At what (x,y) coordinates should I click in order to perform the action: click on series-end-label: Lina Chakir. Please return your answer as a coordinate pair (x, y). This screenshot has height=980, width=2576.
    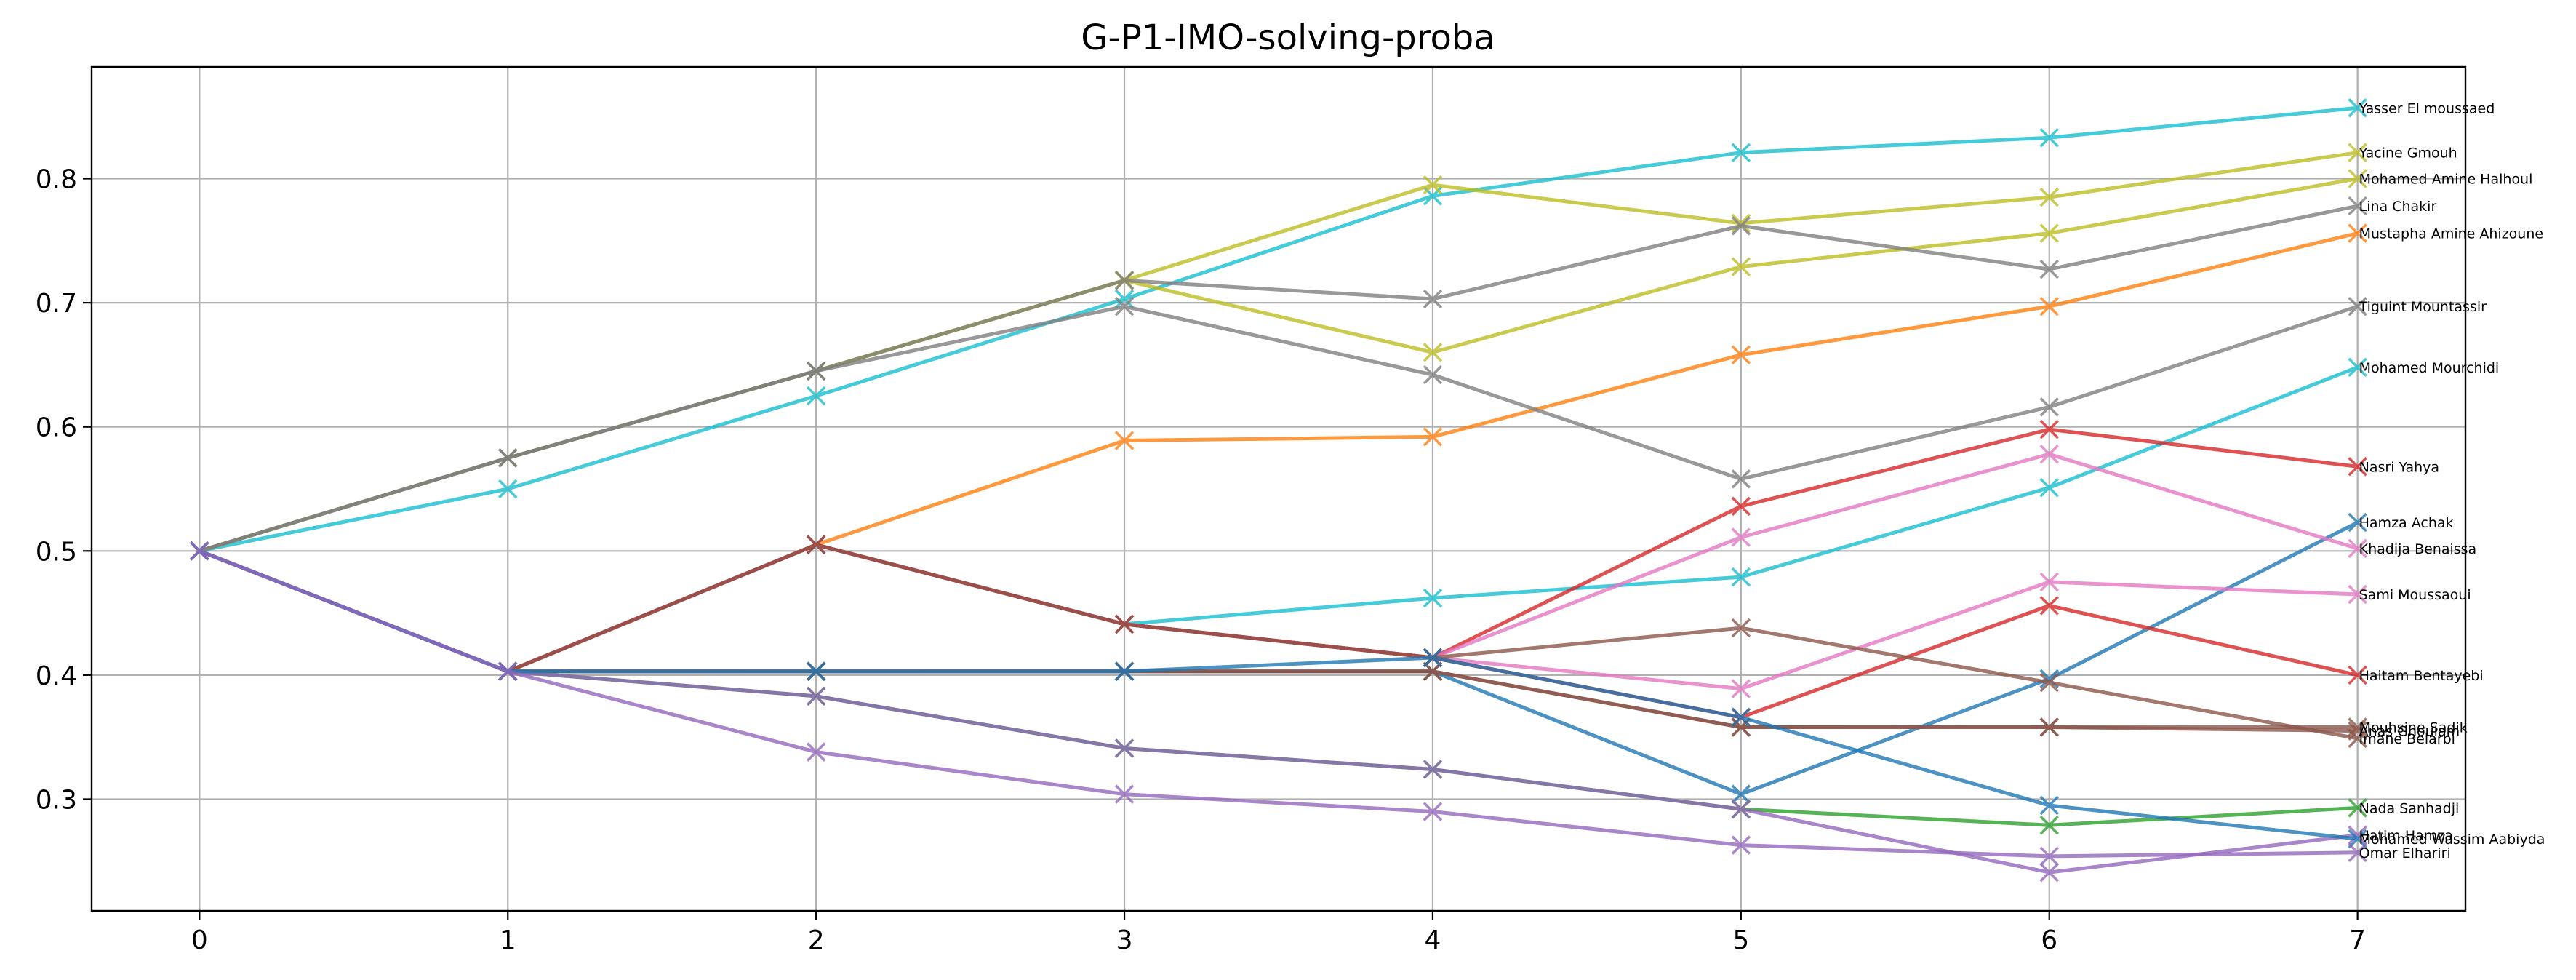
    Looking at the image, I should click on (2398, 207).